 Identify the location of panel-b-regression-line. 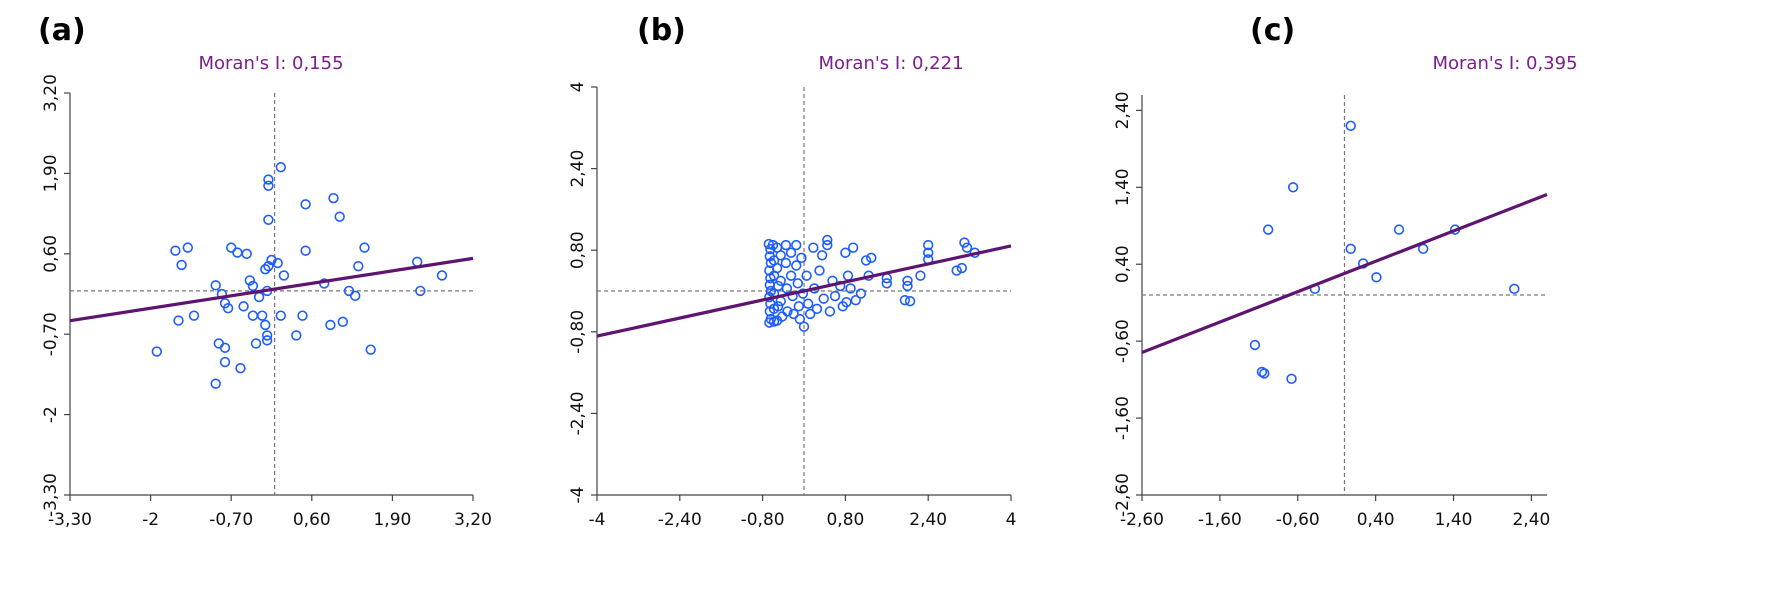
(804, 291).